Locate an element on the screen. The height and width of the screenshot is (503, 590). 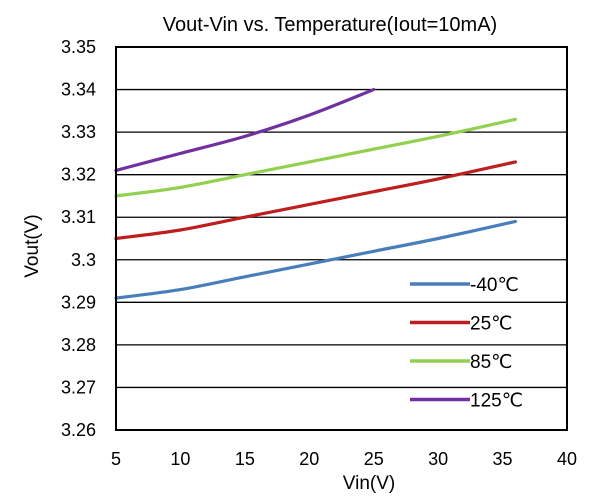
x-tick-label: 20 is located at coordinates (309, 459).